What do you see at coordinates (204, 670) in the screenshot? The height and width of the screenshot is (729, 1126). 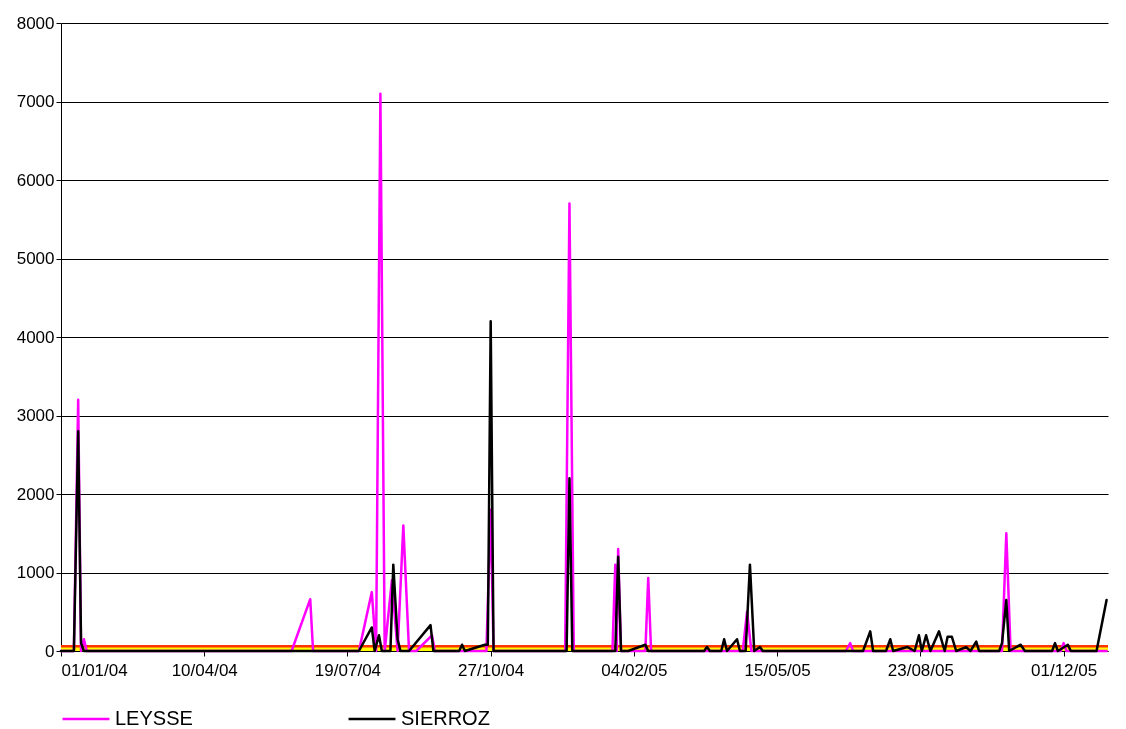 I see `x-tick-label: 10/04/04` at bounding box center [204, 670].